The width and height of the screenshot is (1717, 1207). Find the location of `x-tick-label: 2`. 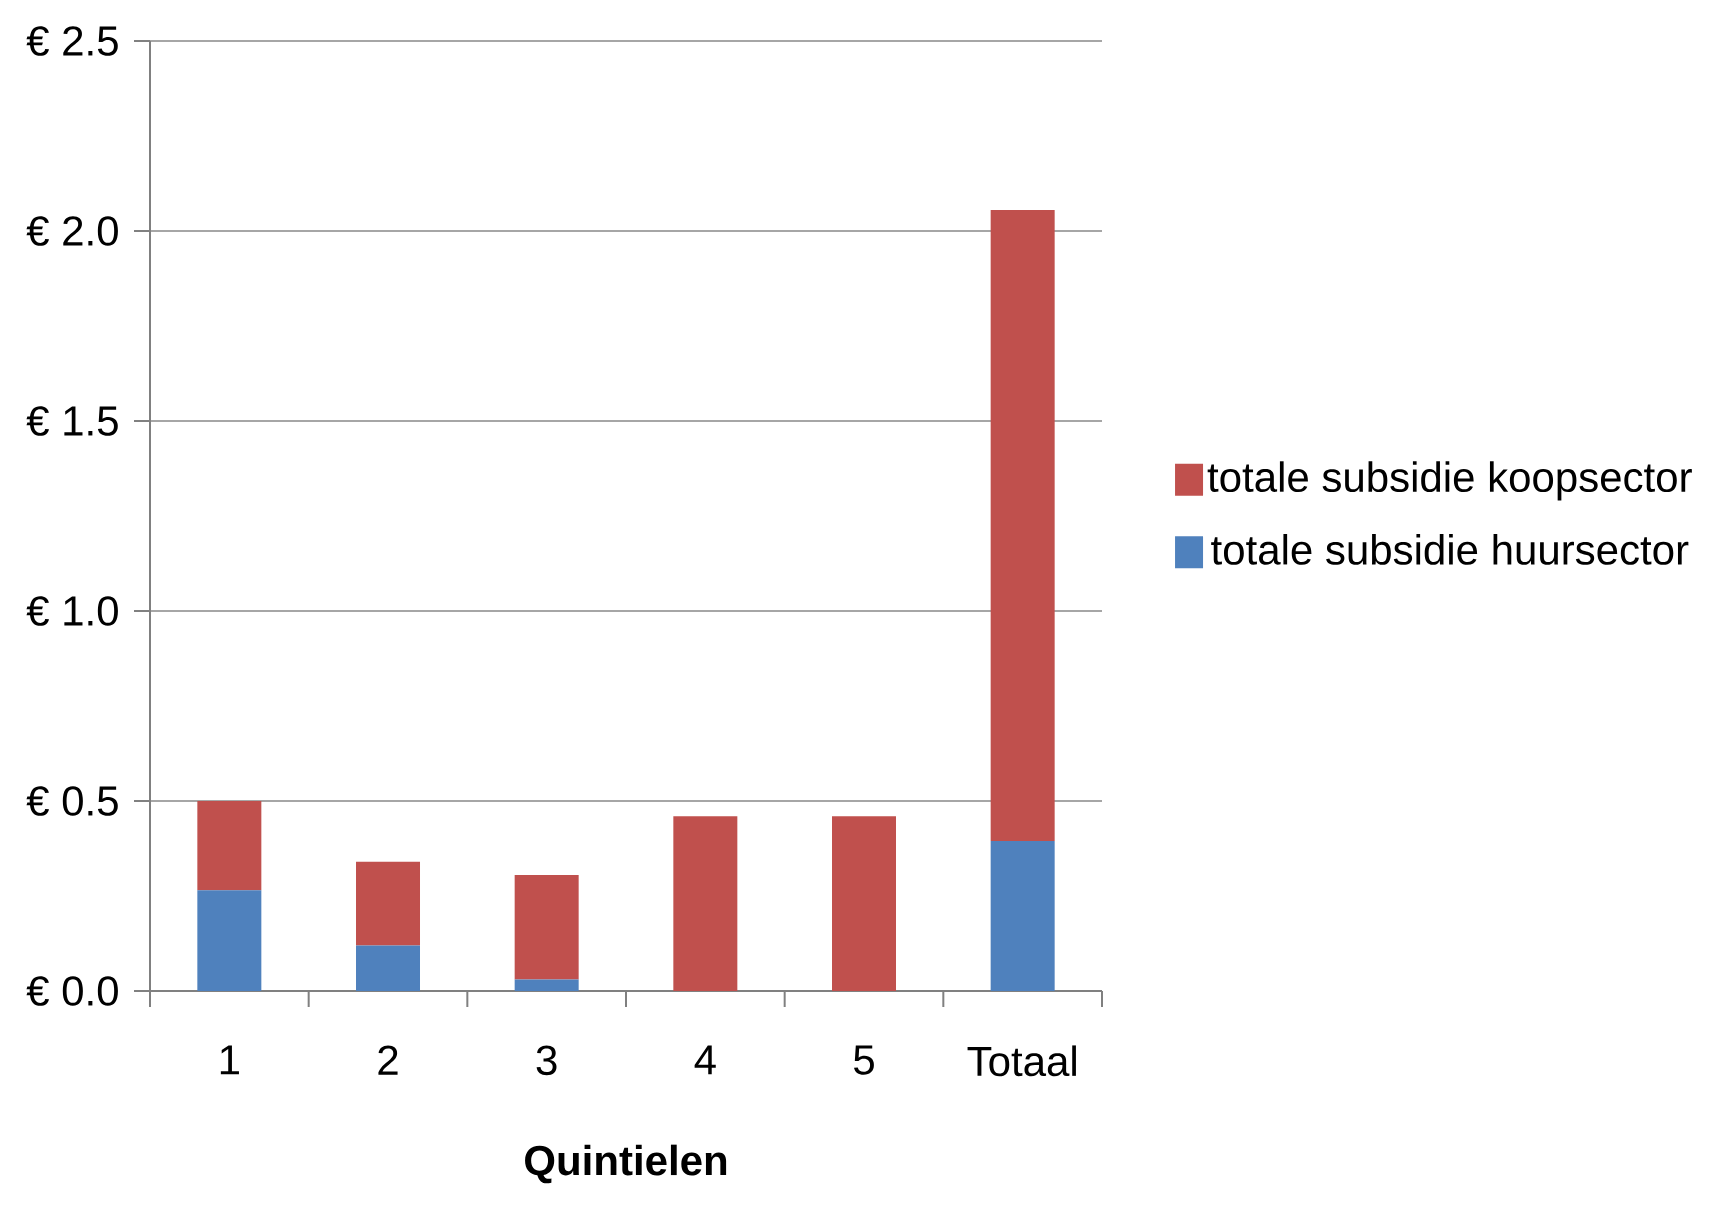

x-tick-label: 2 is located at coordinates (388, 1060).